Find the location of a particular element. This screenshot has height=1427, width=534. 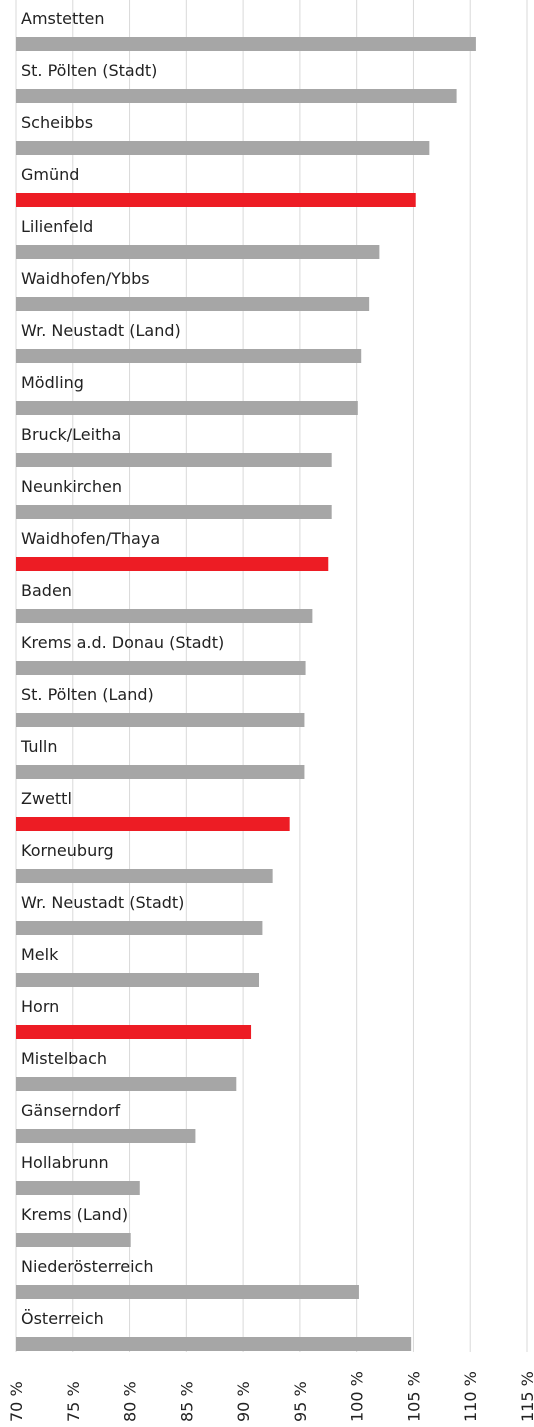

x-tick-label: 75 % is located at coordinates (73, 1401).